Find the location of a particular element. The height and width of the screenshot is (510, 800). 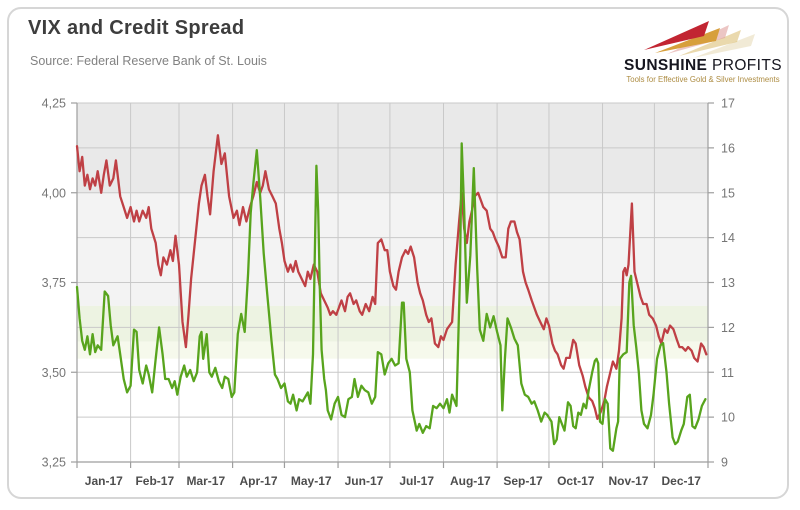

right-axis-tick-label: 15 is located at coordinates (728, 193).